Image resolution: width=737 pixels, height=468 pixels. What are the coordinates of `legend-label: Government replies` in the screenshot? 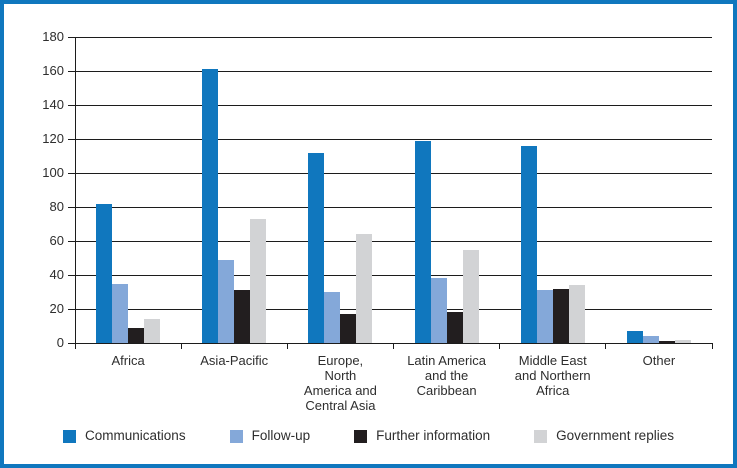 It's located at (615, 435).